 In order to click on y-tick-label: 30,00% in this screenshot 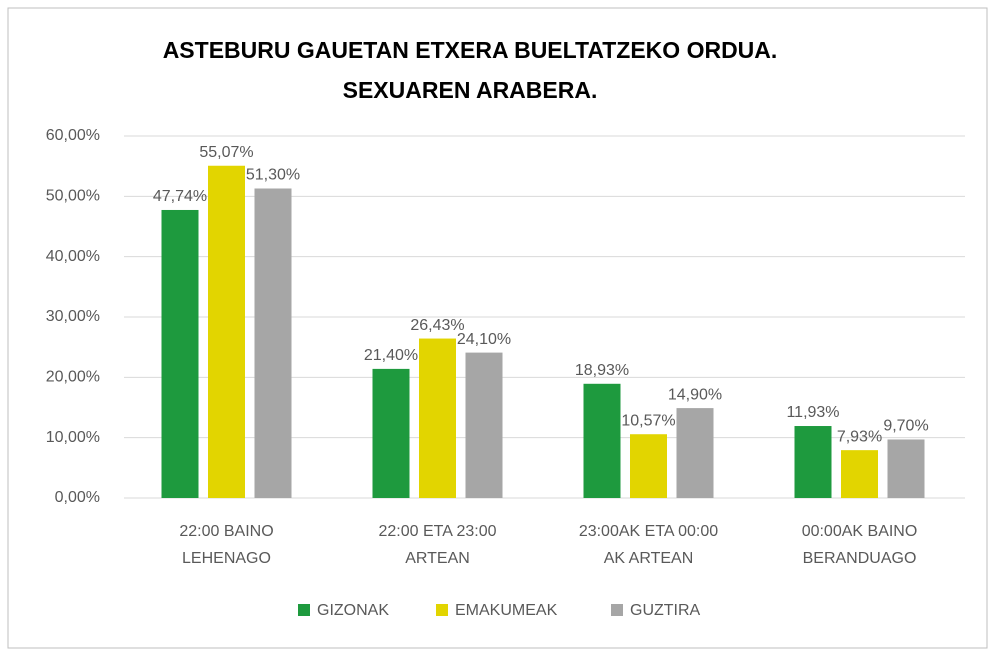, I will do `click(73, 316)`.